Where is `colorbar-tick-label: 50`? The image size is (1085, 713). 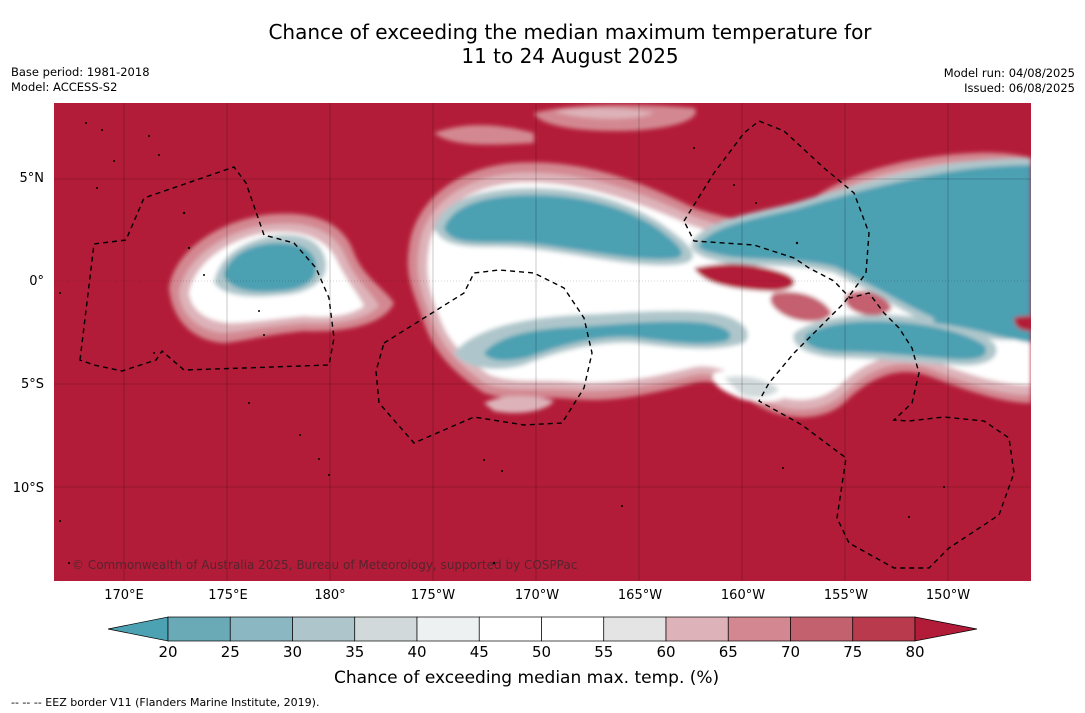 colorbar-tick-label: 50 is located at coordinates (541, 652).